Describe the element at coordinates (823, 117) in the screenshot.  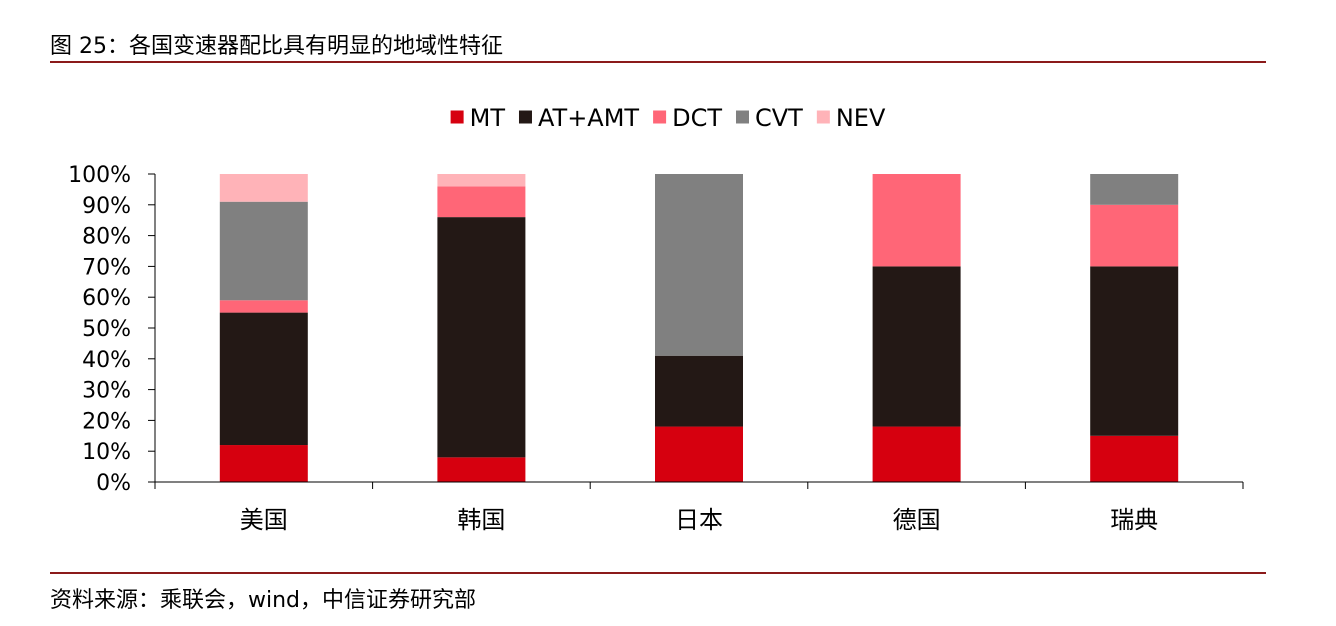
I see `legend-swatch-nev` at that location.